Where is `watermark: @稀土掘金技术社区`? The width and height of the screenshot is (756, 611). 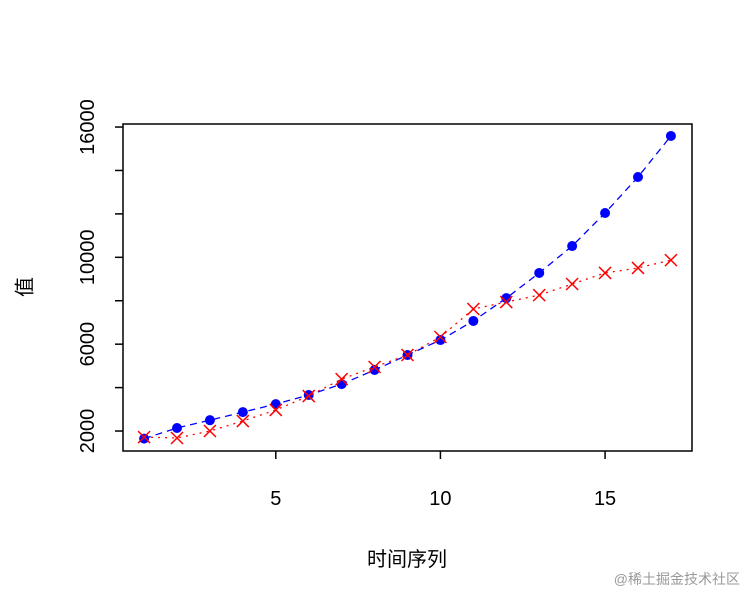
watermark: @稀土掘金技术社区 is located at coordinates (677, 579).